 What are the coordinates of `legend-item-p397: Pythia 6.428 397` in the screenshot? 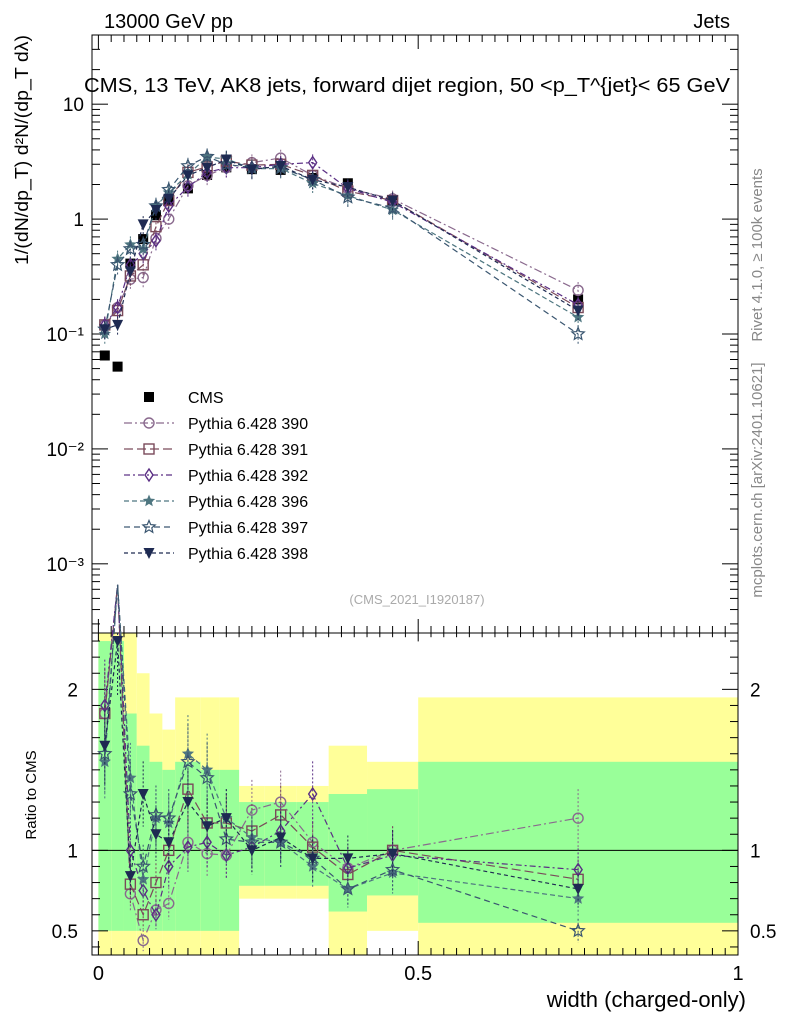 It's located at (216, 527).